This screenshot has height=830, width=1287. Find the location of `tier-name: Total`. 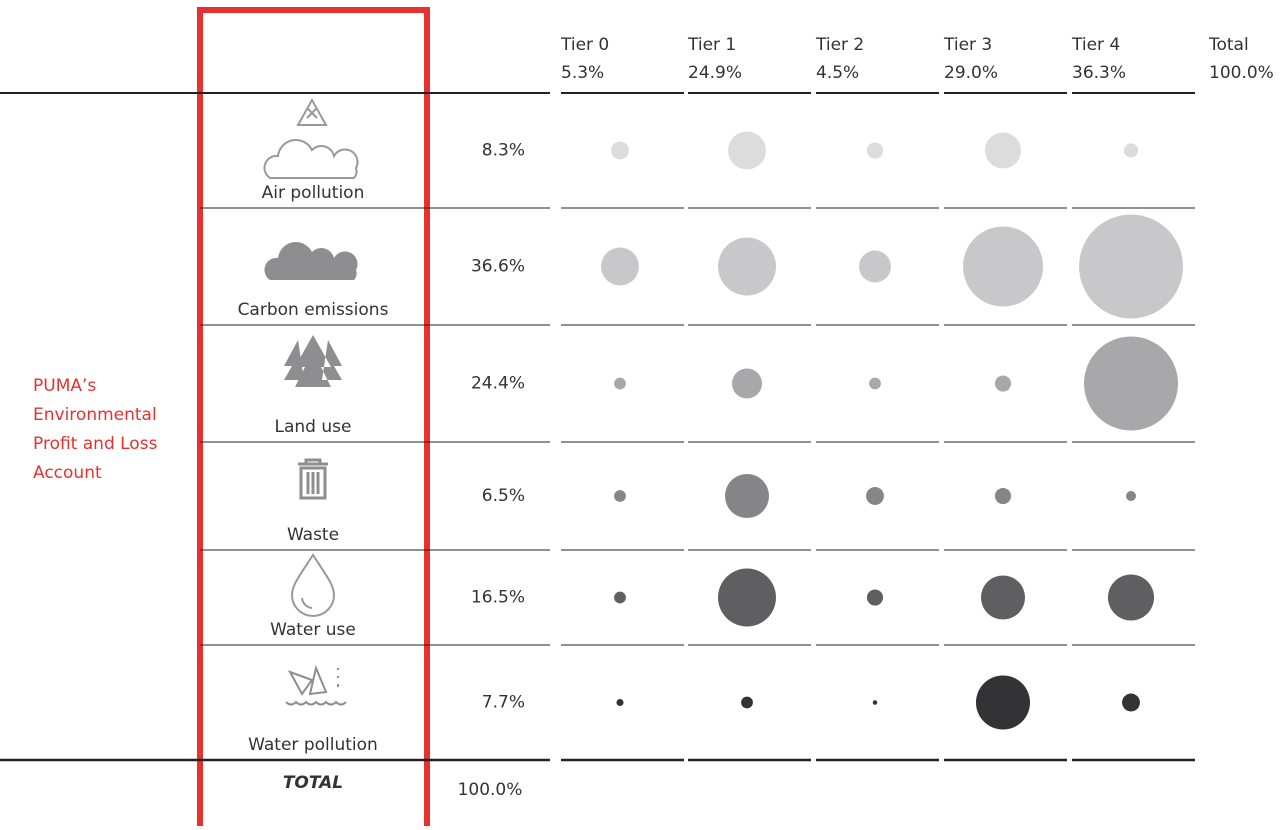

tier-name: Total is located at coordinates (1228, 45).